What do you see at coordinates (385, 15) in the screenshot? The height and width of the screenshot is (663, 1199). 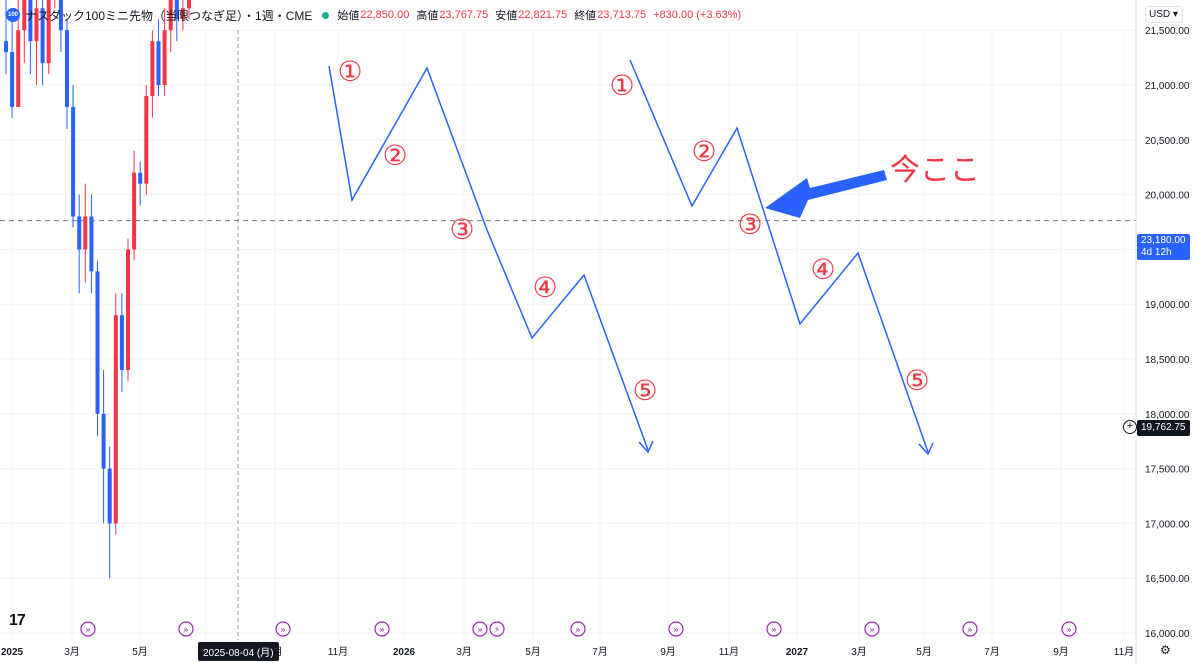 I see `open-value: 22,850.00` at bounding box center [385, 15].